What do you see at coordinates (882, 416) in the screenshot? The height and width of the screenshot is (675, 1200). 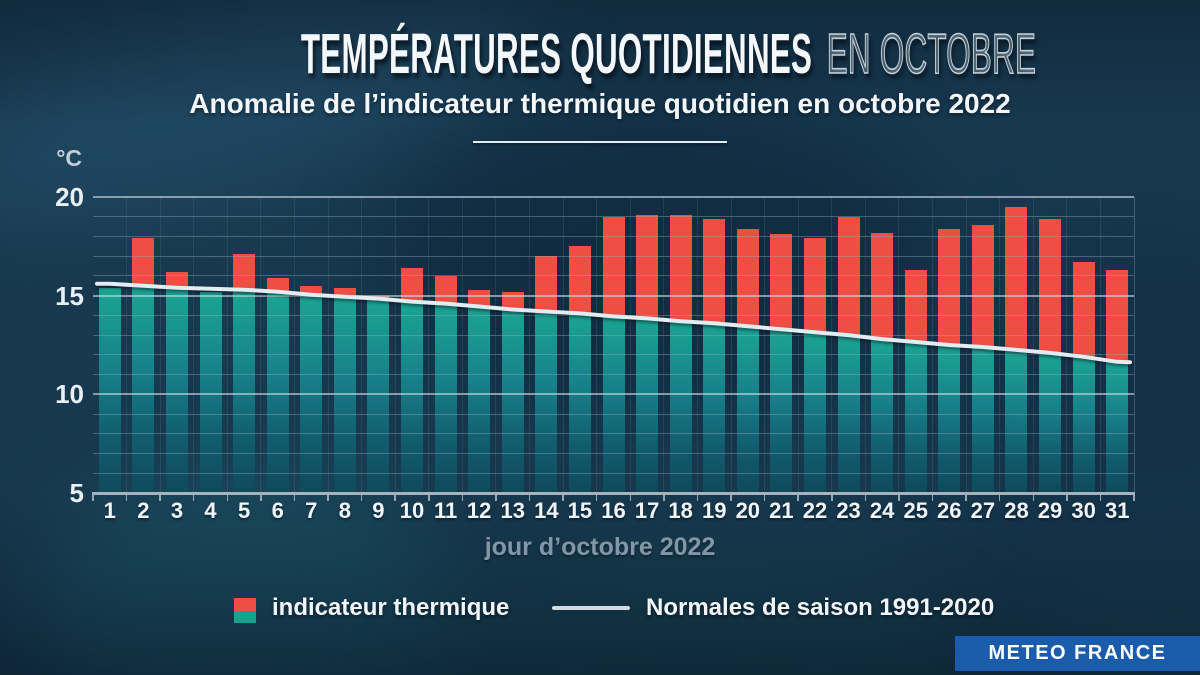 I see `bar-day-24-below-normal` at bounding box center [882, 416].